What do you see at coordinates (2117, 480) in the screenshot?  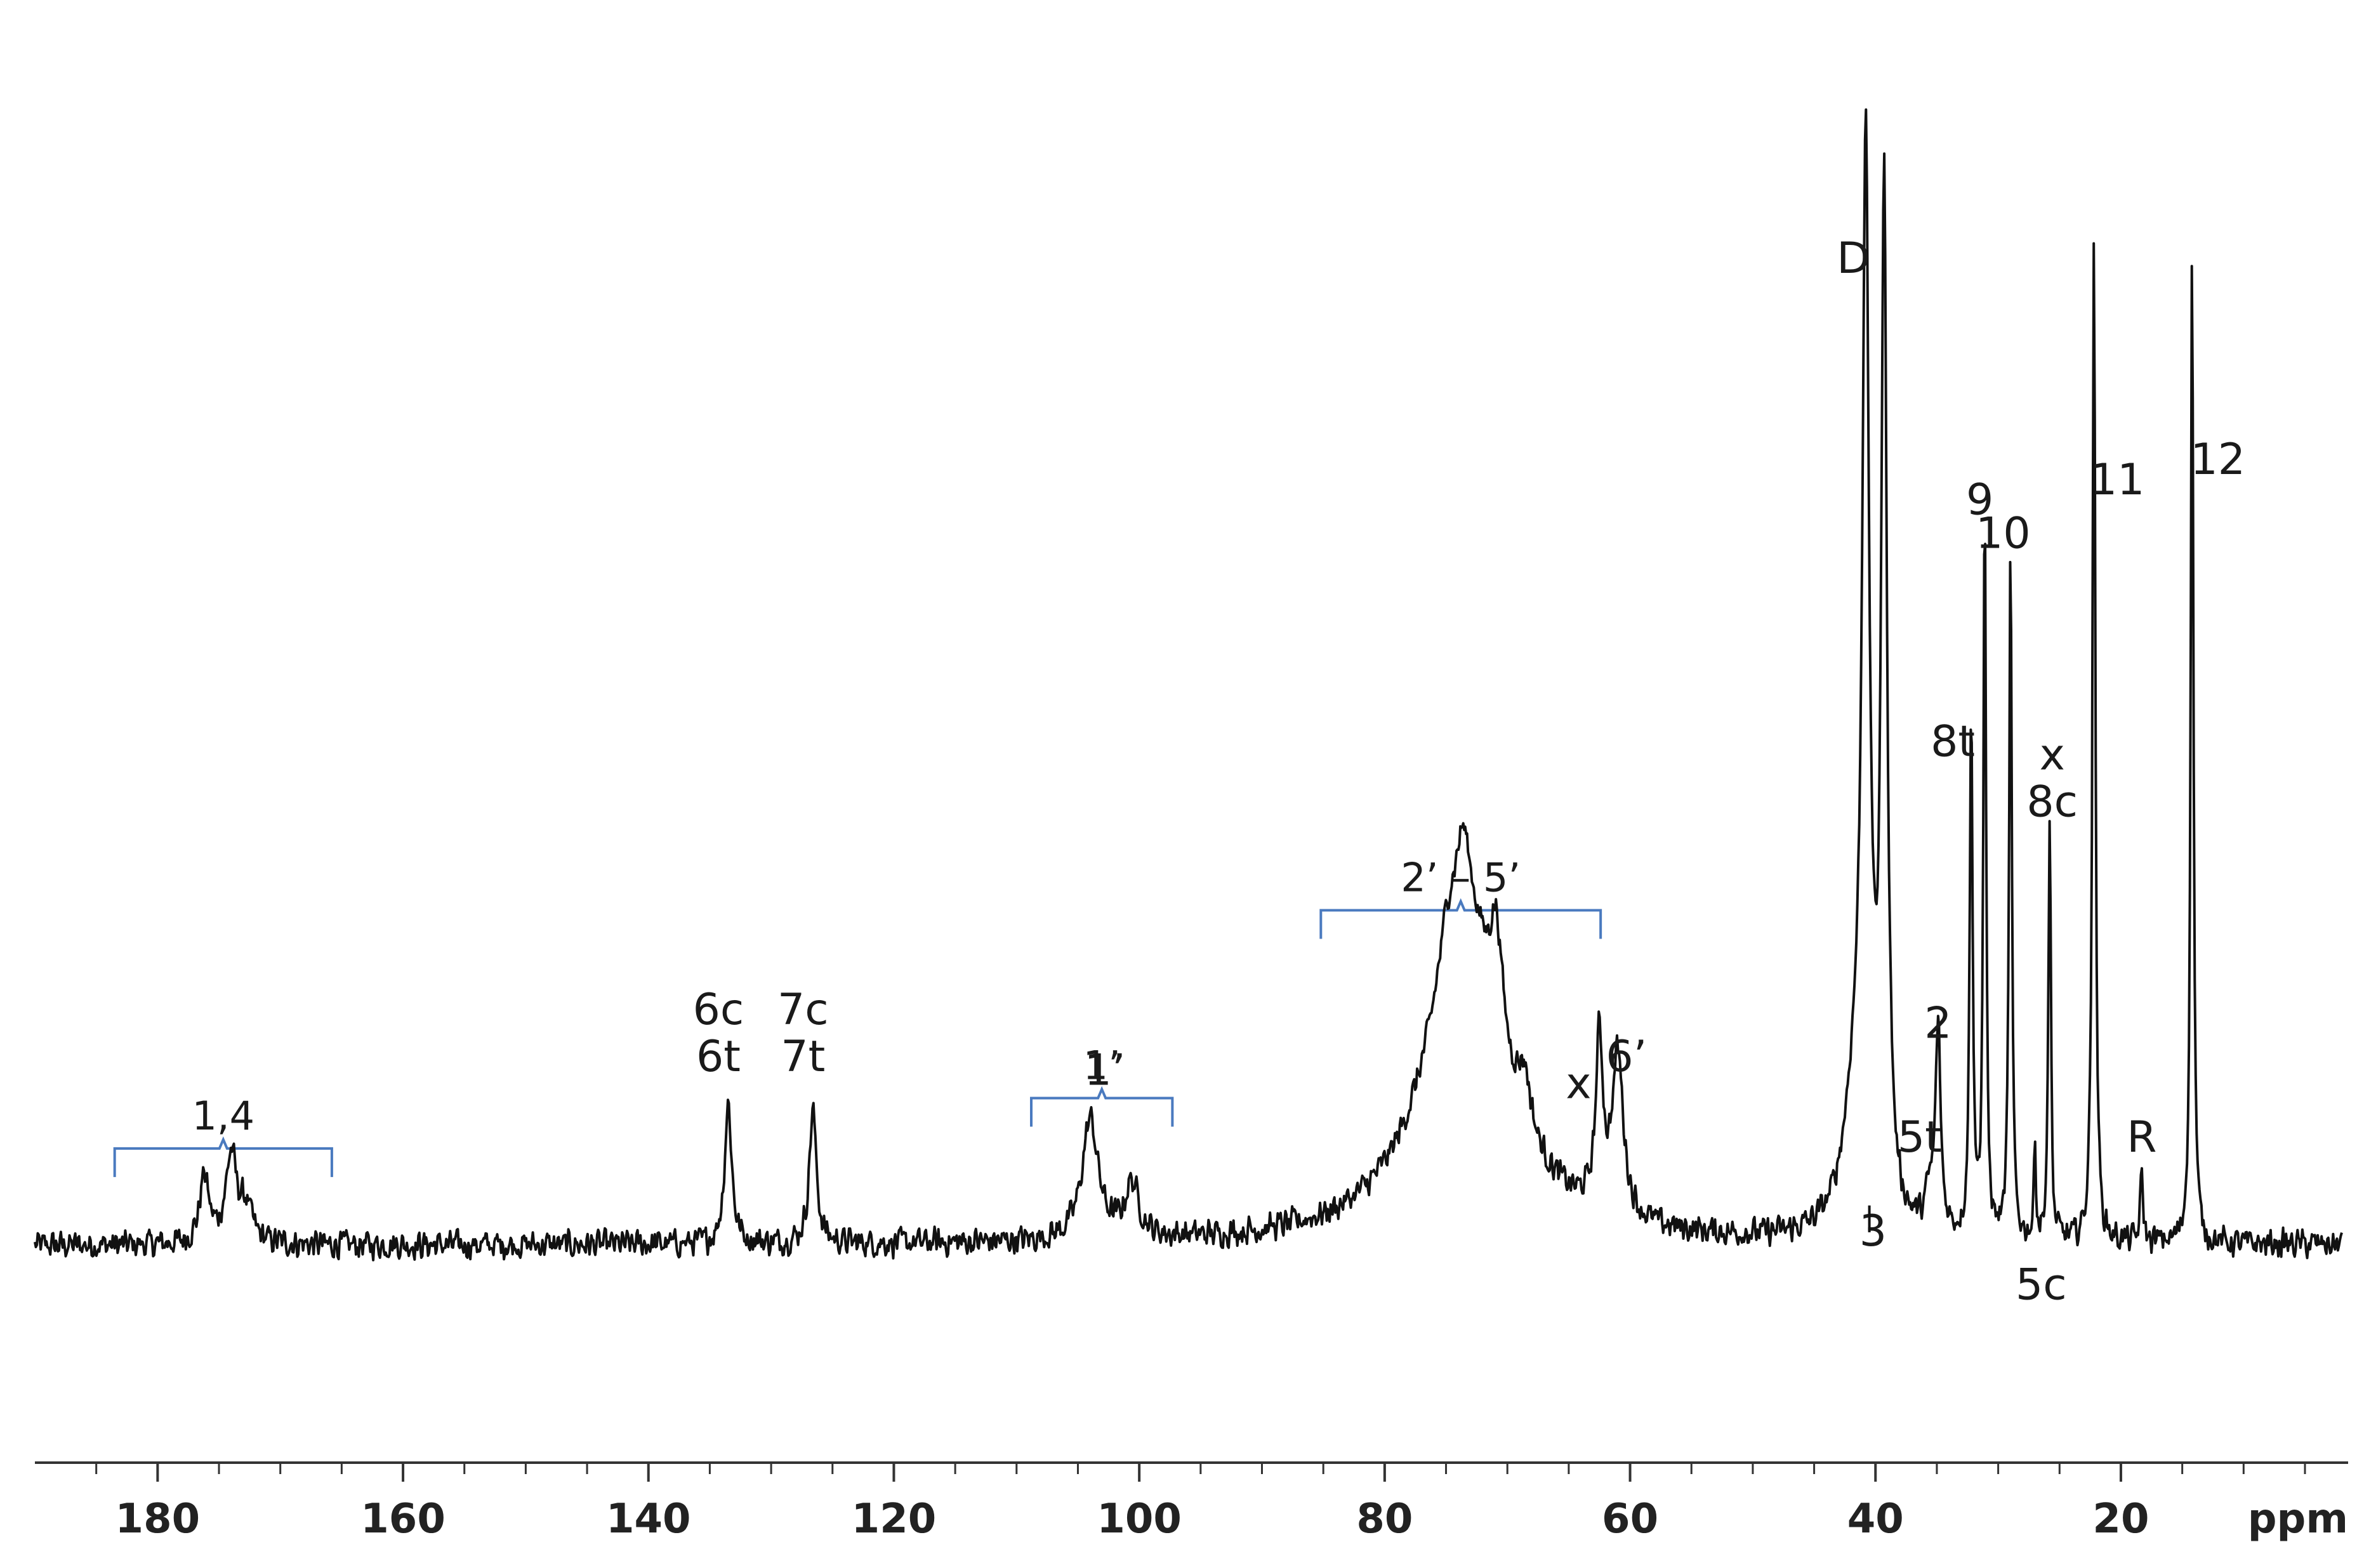 I see `peak-label-2: 11` at bounding box center [2117, 480].